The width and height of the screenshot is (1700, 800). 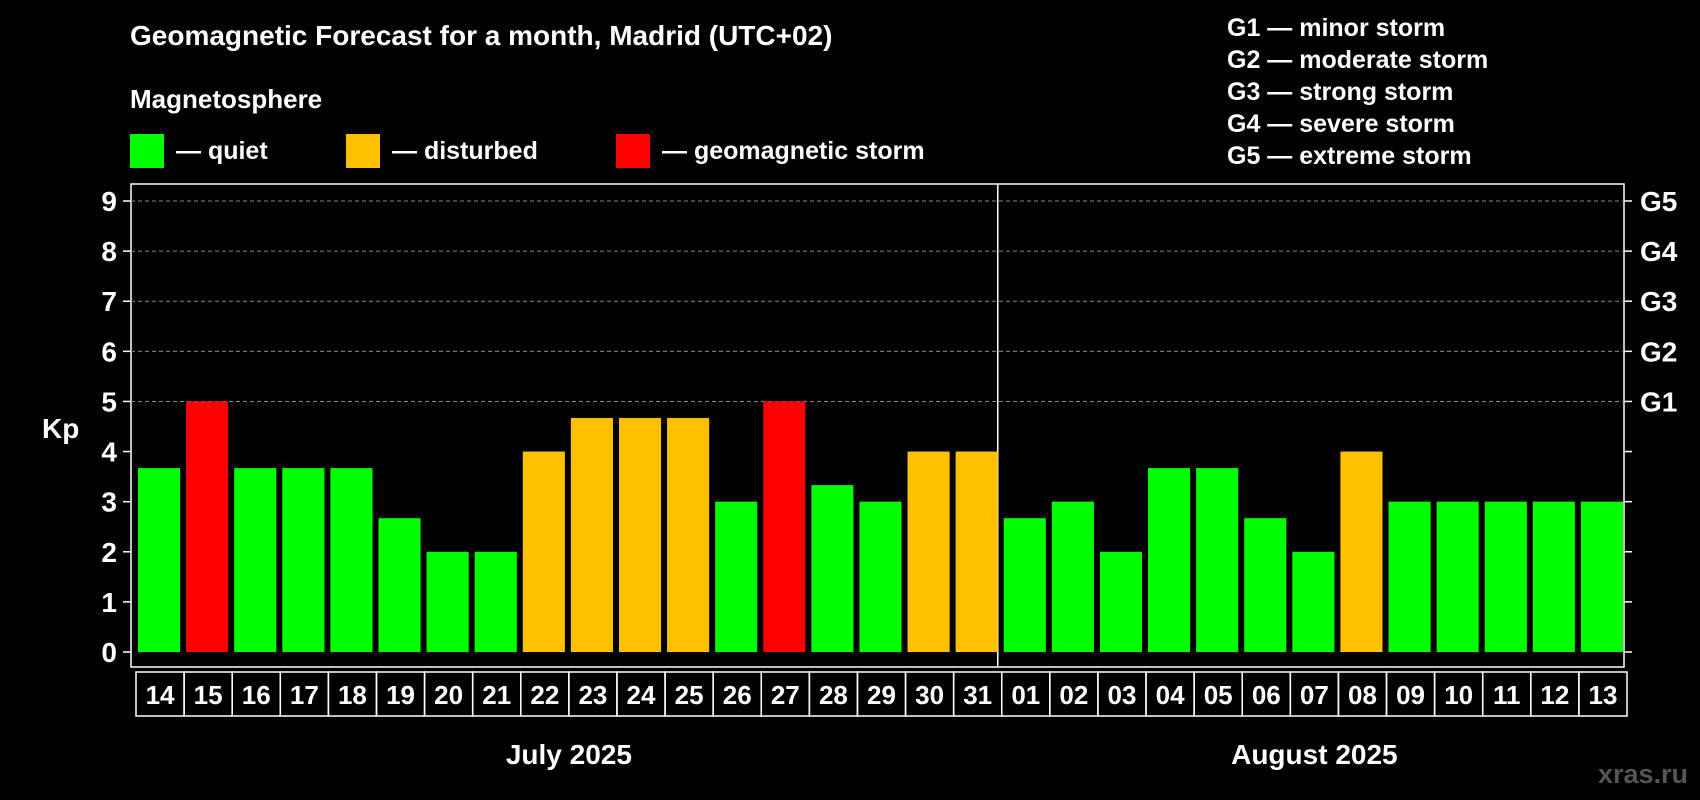 What do you see at coordinates (109, 652) in the screenshot?
I see `y-tick-label: 0` at bounding box center [109, 652].